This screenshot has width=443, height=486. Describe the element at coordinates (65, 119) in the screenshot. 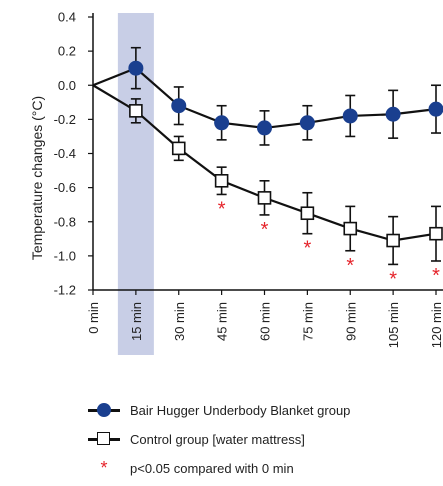

I see `y-tick-label: -0.2` at that location.